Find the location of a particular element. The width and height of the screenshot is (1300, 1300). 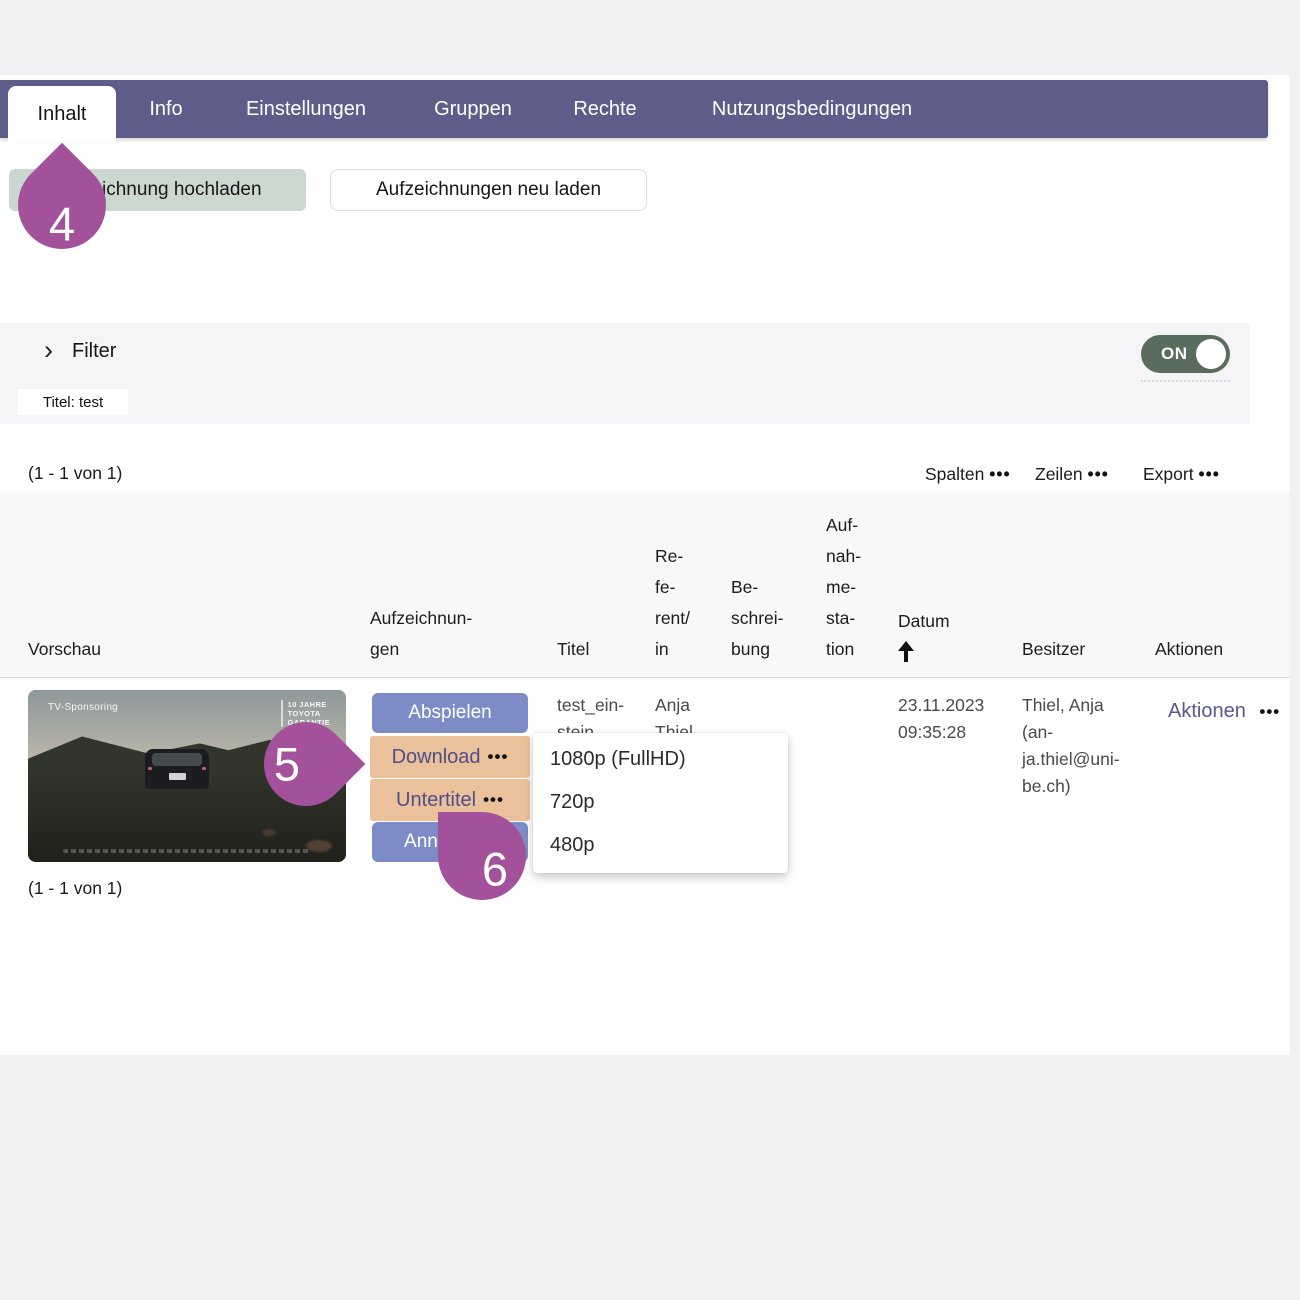

result-count-bottom: (1 - 1 von 1) is located at coordinates (75, 888).